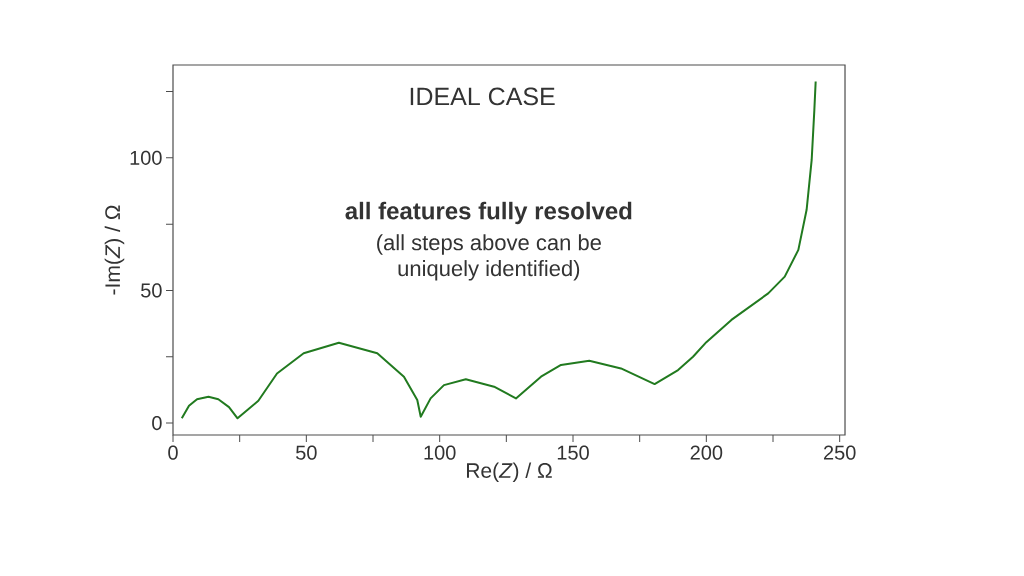 This screenshot has width=1024, height=576. Describe the element at coordinates (488, 213) in the screenshot. I see `annotation: all features fully resolved` at that location.